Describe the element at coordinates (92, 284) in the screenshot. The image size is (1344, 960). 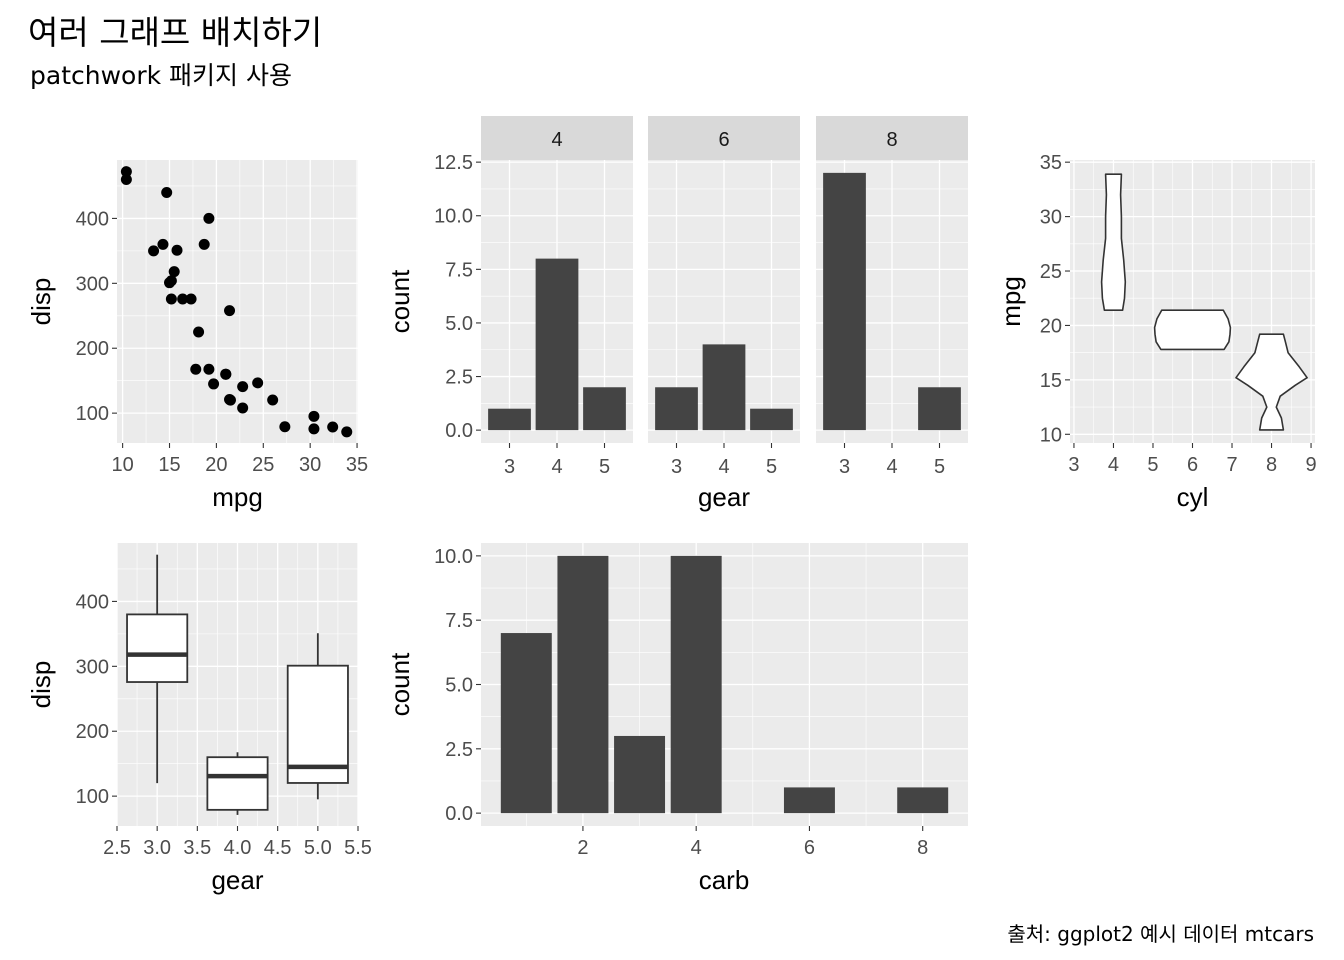
I see `y-tick-label: 300` at that location.